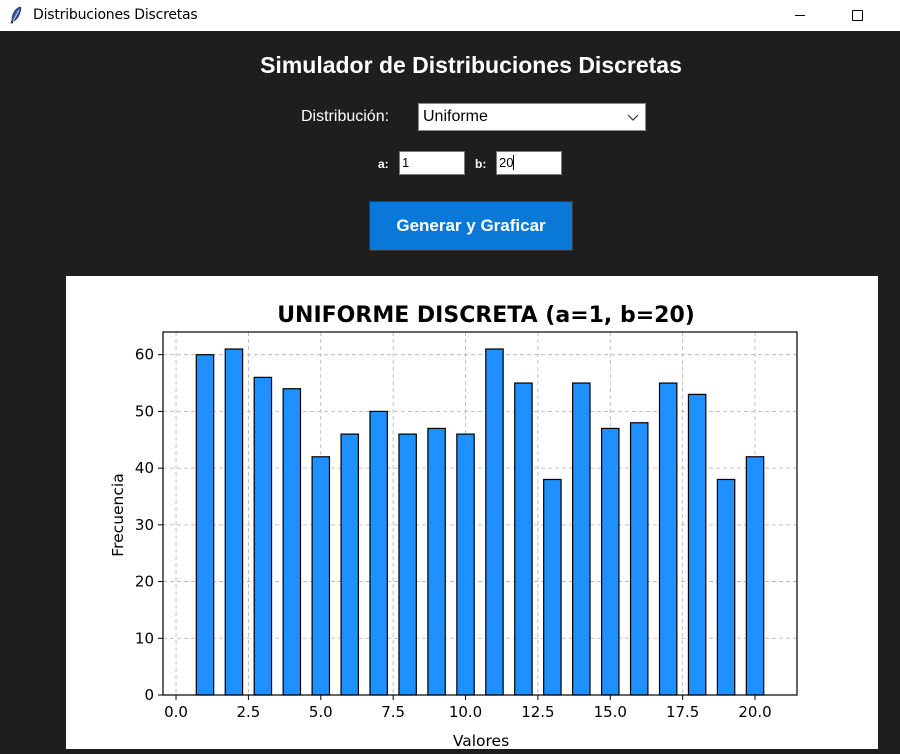  What do you see at coordinates (144, 582) in the screenshot?
I see `y-tick-label: 20` at bounding box center [144, 582].